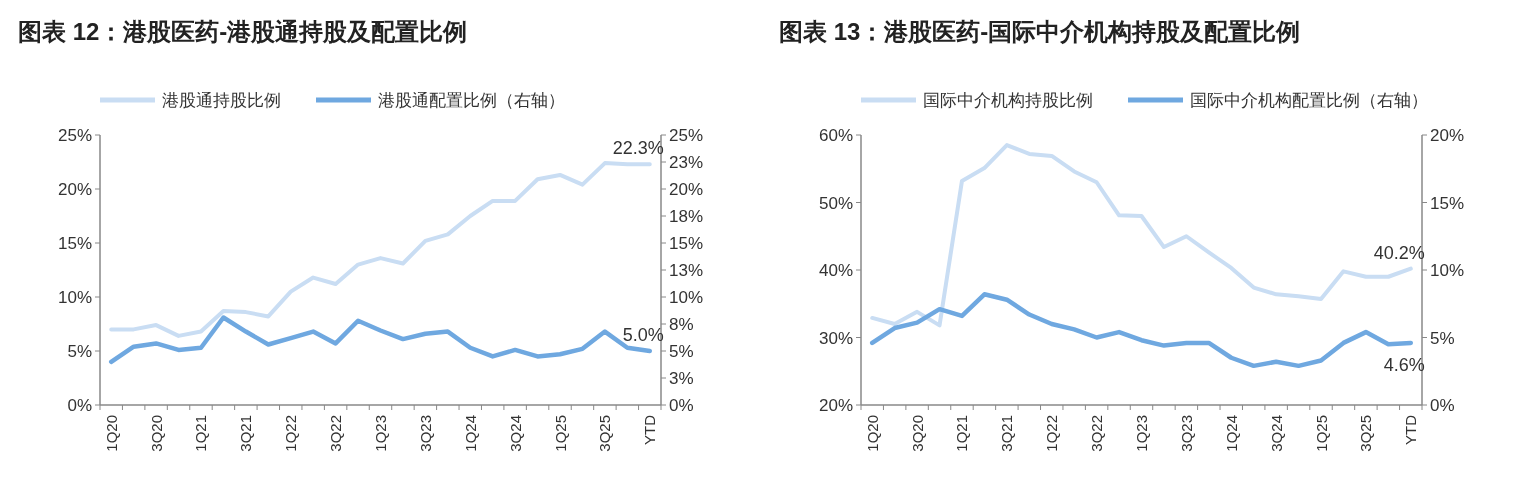  What do you see at coordinates (79, 351) in the screenshot?
I see `y-tick-label: 5%` at bounding box center [79, 351].